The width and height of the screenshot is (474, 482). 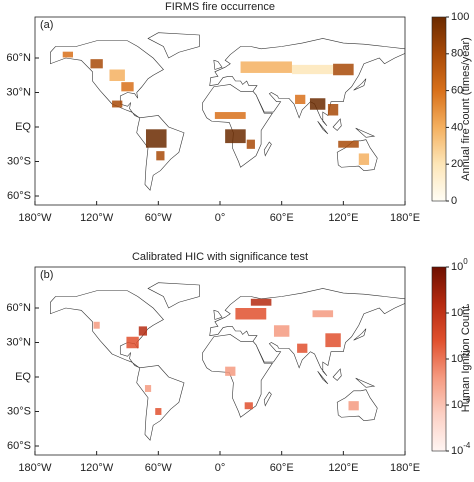 I want to click on colorbar-tick-label: 10⁻³, so click(x=461, y=403).